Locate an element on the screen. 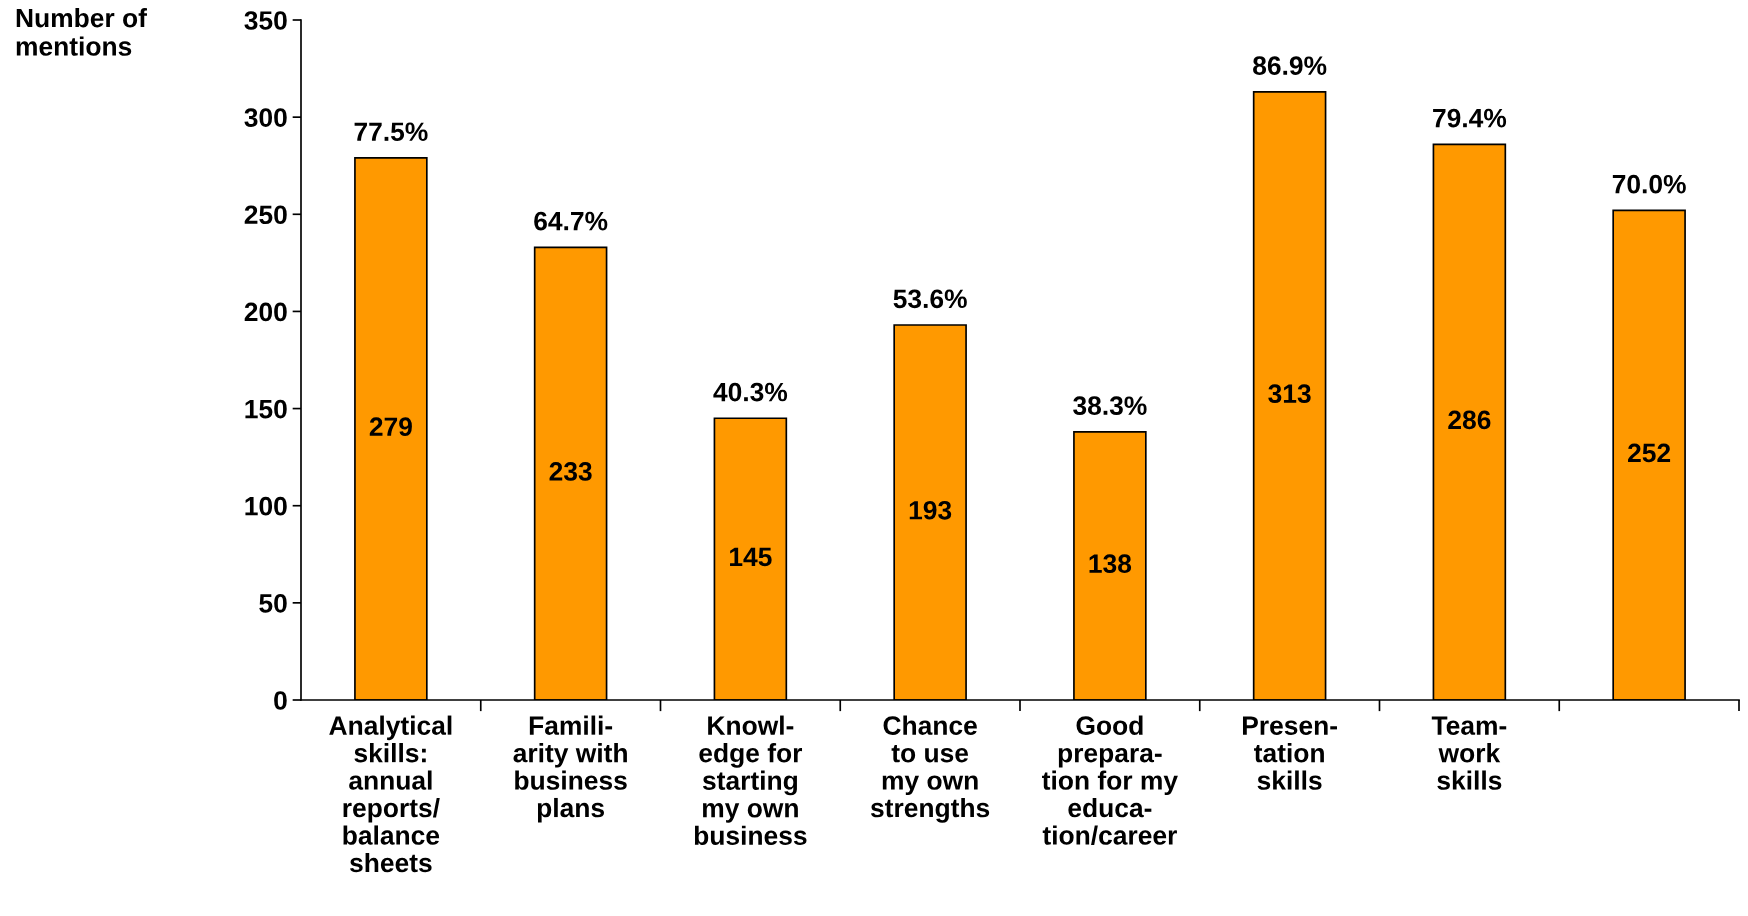  annotation: 38.3% is located at coordinates (1110, 406).